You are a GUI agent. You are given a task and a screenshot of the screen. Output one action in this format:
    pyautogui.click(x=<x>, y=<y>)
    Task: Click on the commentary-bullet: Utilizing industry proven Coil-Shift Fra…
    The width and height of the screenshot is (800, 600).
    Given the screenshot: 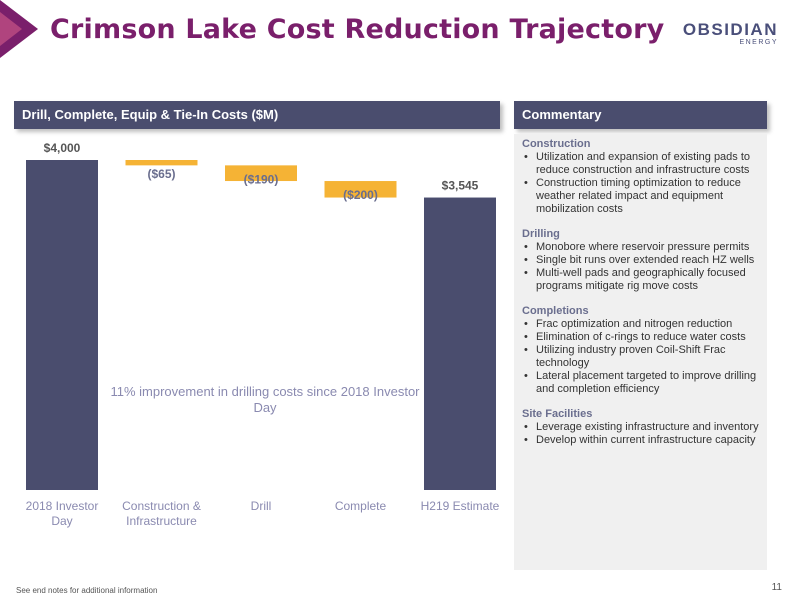 What is the action you would take?
    pyautogui.click(x=641, y=357)
    